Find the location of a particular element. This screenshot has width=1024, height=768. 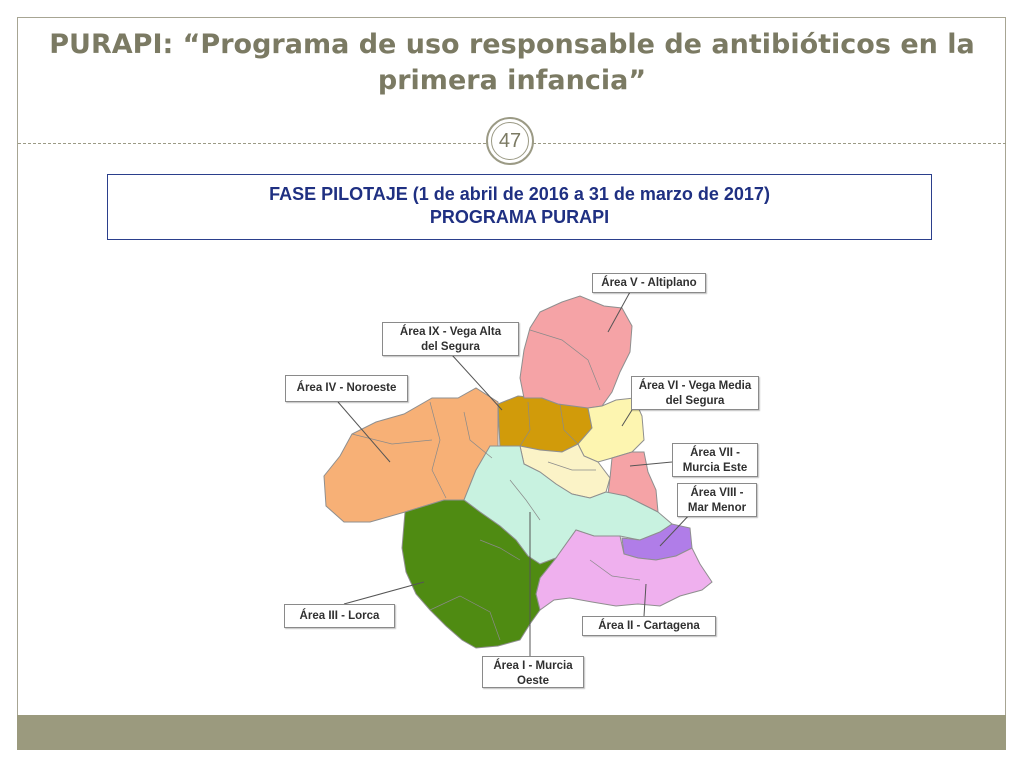

slide-number: 47 is located at coordinates (510, 141).